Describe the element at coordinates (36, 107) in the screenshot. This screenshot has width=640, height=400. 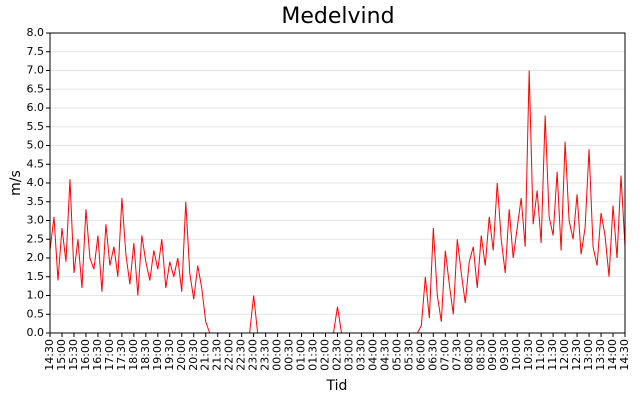
I see `y-tick-label: 6.0` at that location.